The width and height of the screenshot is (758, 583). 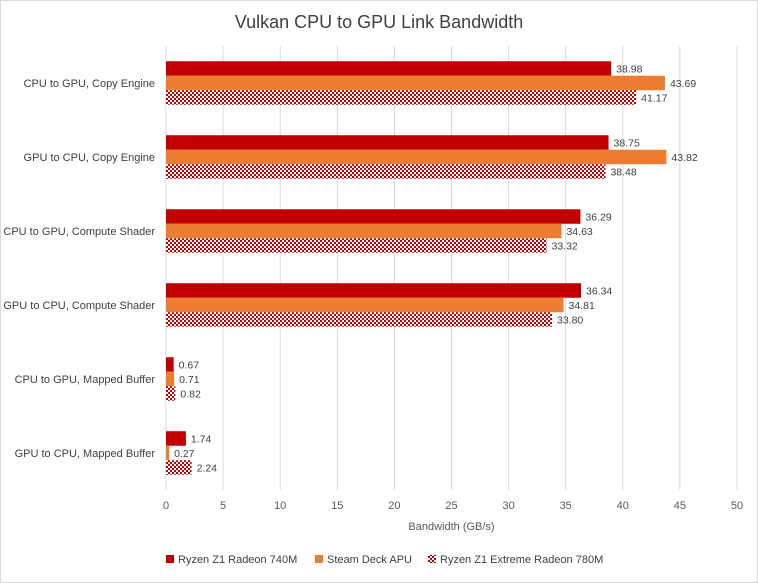 I want to click on category-label: GPU to CPU, Copy Engine, so click(x=89, y=158).